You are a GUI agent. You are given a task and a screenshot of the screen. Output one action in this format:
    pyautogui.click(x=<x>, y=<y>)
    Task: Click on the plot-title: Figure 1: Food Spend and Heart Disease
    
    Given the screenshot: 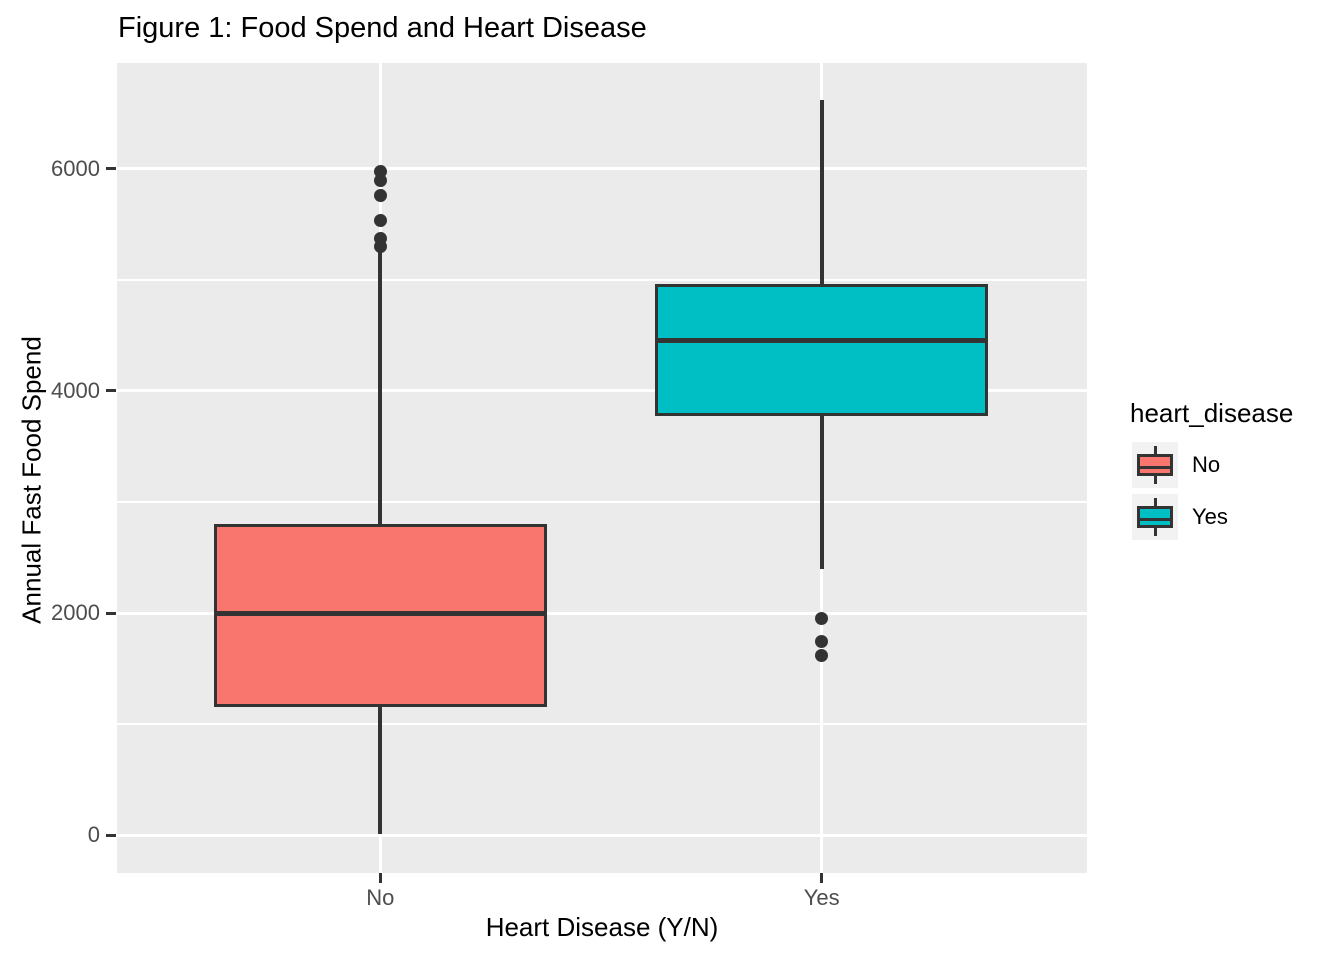 What is the action you would take?
    pyautogui.click(x=382, y=28)
    